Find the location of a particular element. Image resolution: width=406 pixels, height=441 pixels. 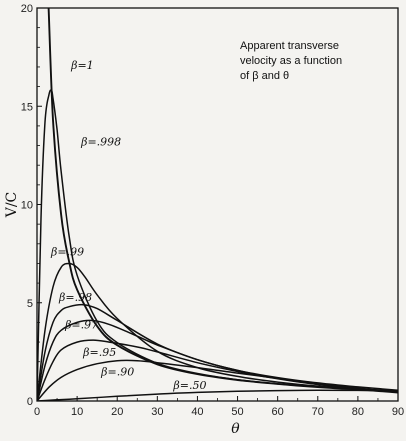

x-tick-label: 90 is located at coordinates (398, 412).